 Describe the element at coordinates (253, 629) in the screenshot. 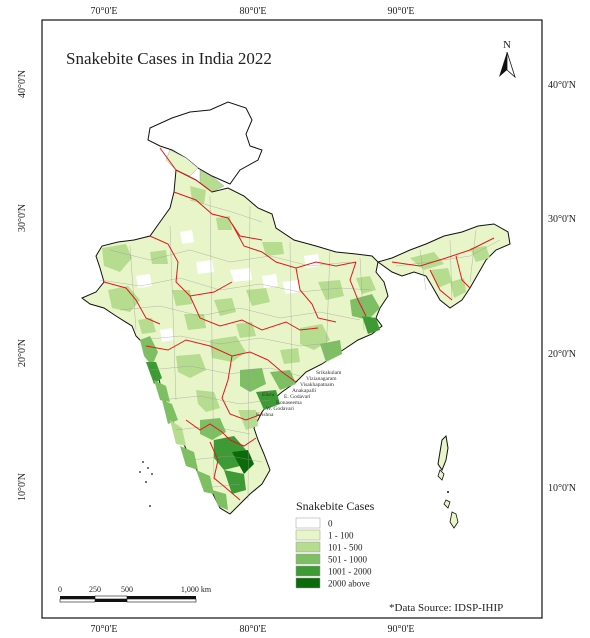

I see `lon-label-bottom-80: 80°0'E` at that location.